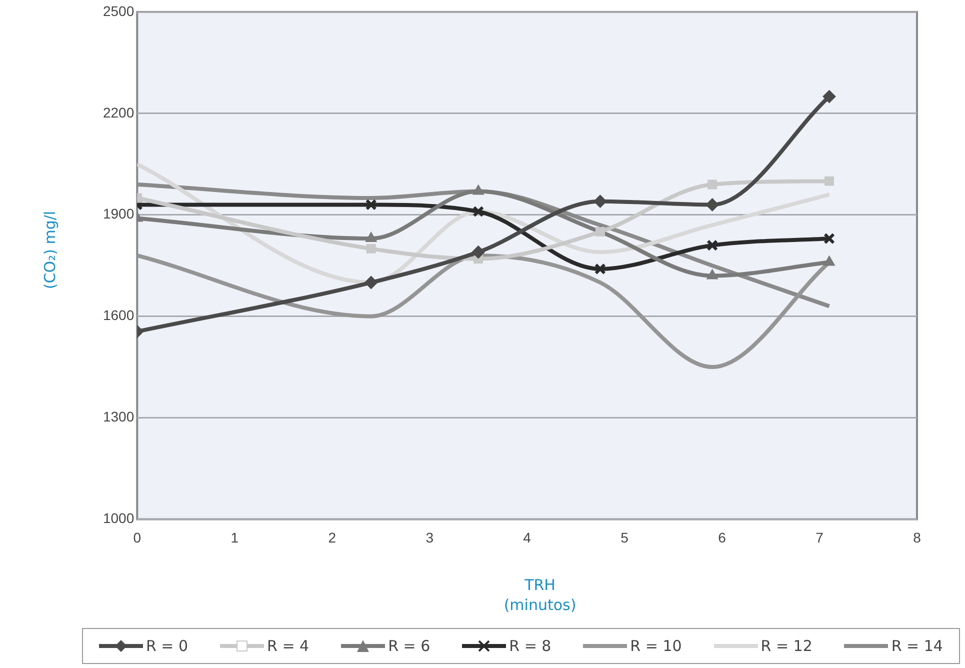  What do you see at coordinates (722, 537) in the screenshot?
I see `x-tick-label: 6` at bounding box center [722, 537].